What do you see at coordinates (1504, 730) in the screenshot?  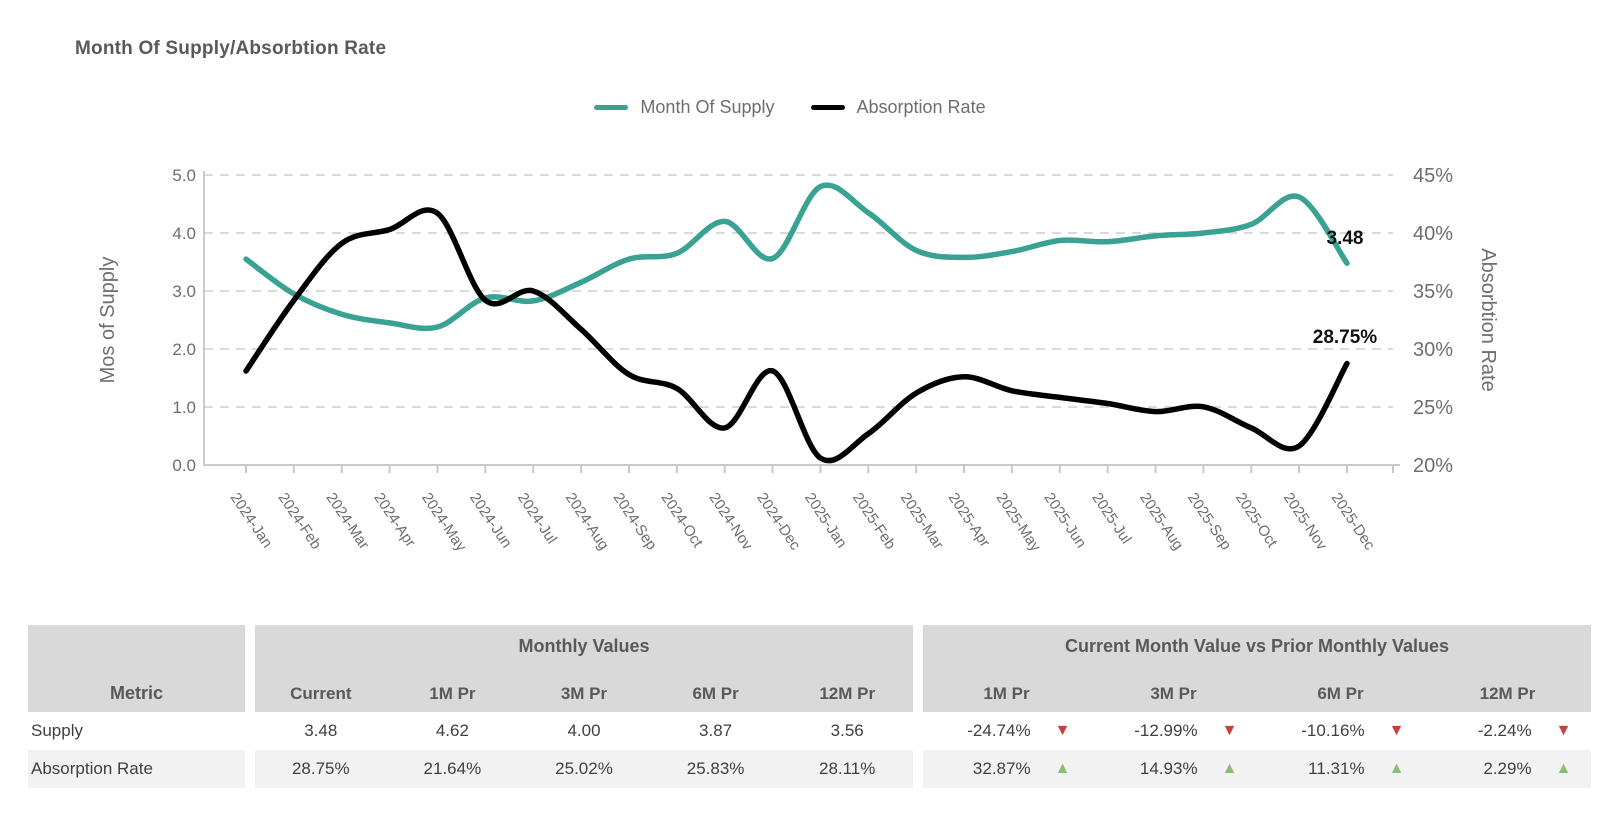 I see `delta-value: -2.24%` at bounding box center [1504, 730].